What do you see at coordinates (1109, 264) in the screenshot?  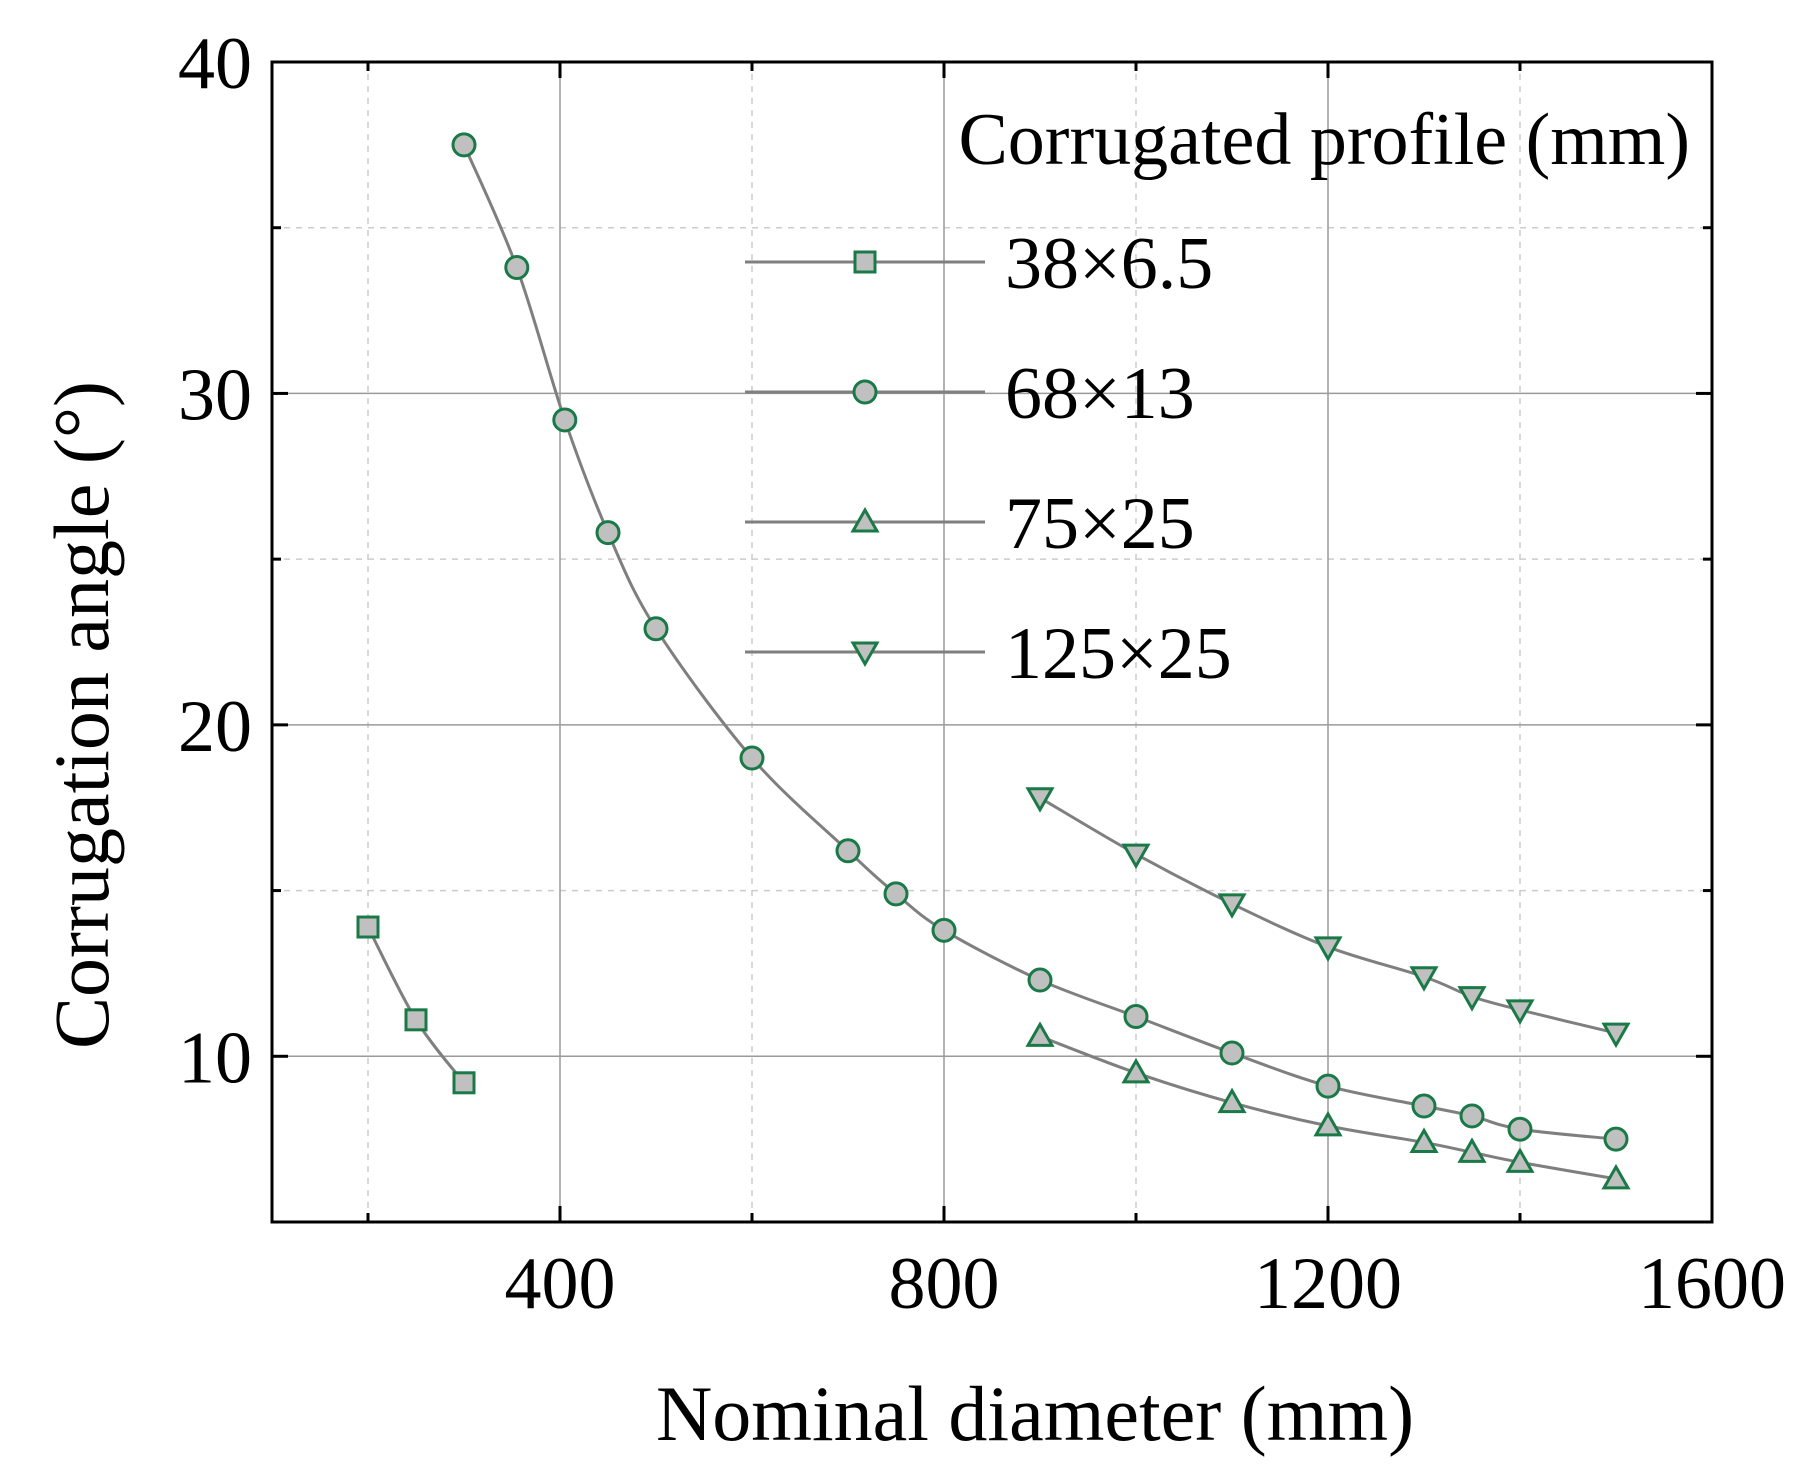 I see `legend-label: 38×6.5` at bounding box center [1109, 264].